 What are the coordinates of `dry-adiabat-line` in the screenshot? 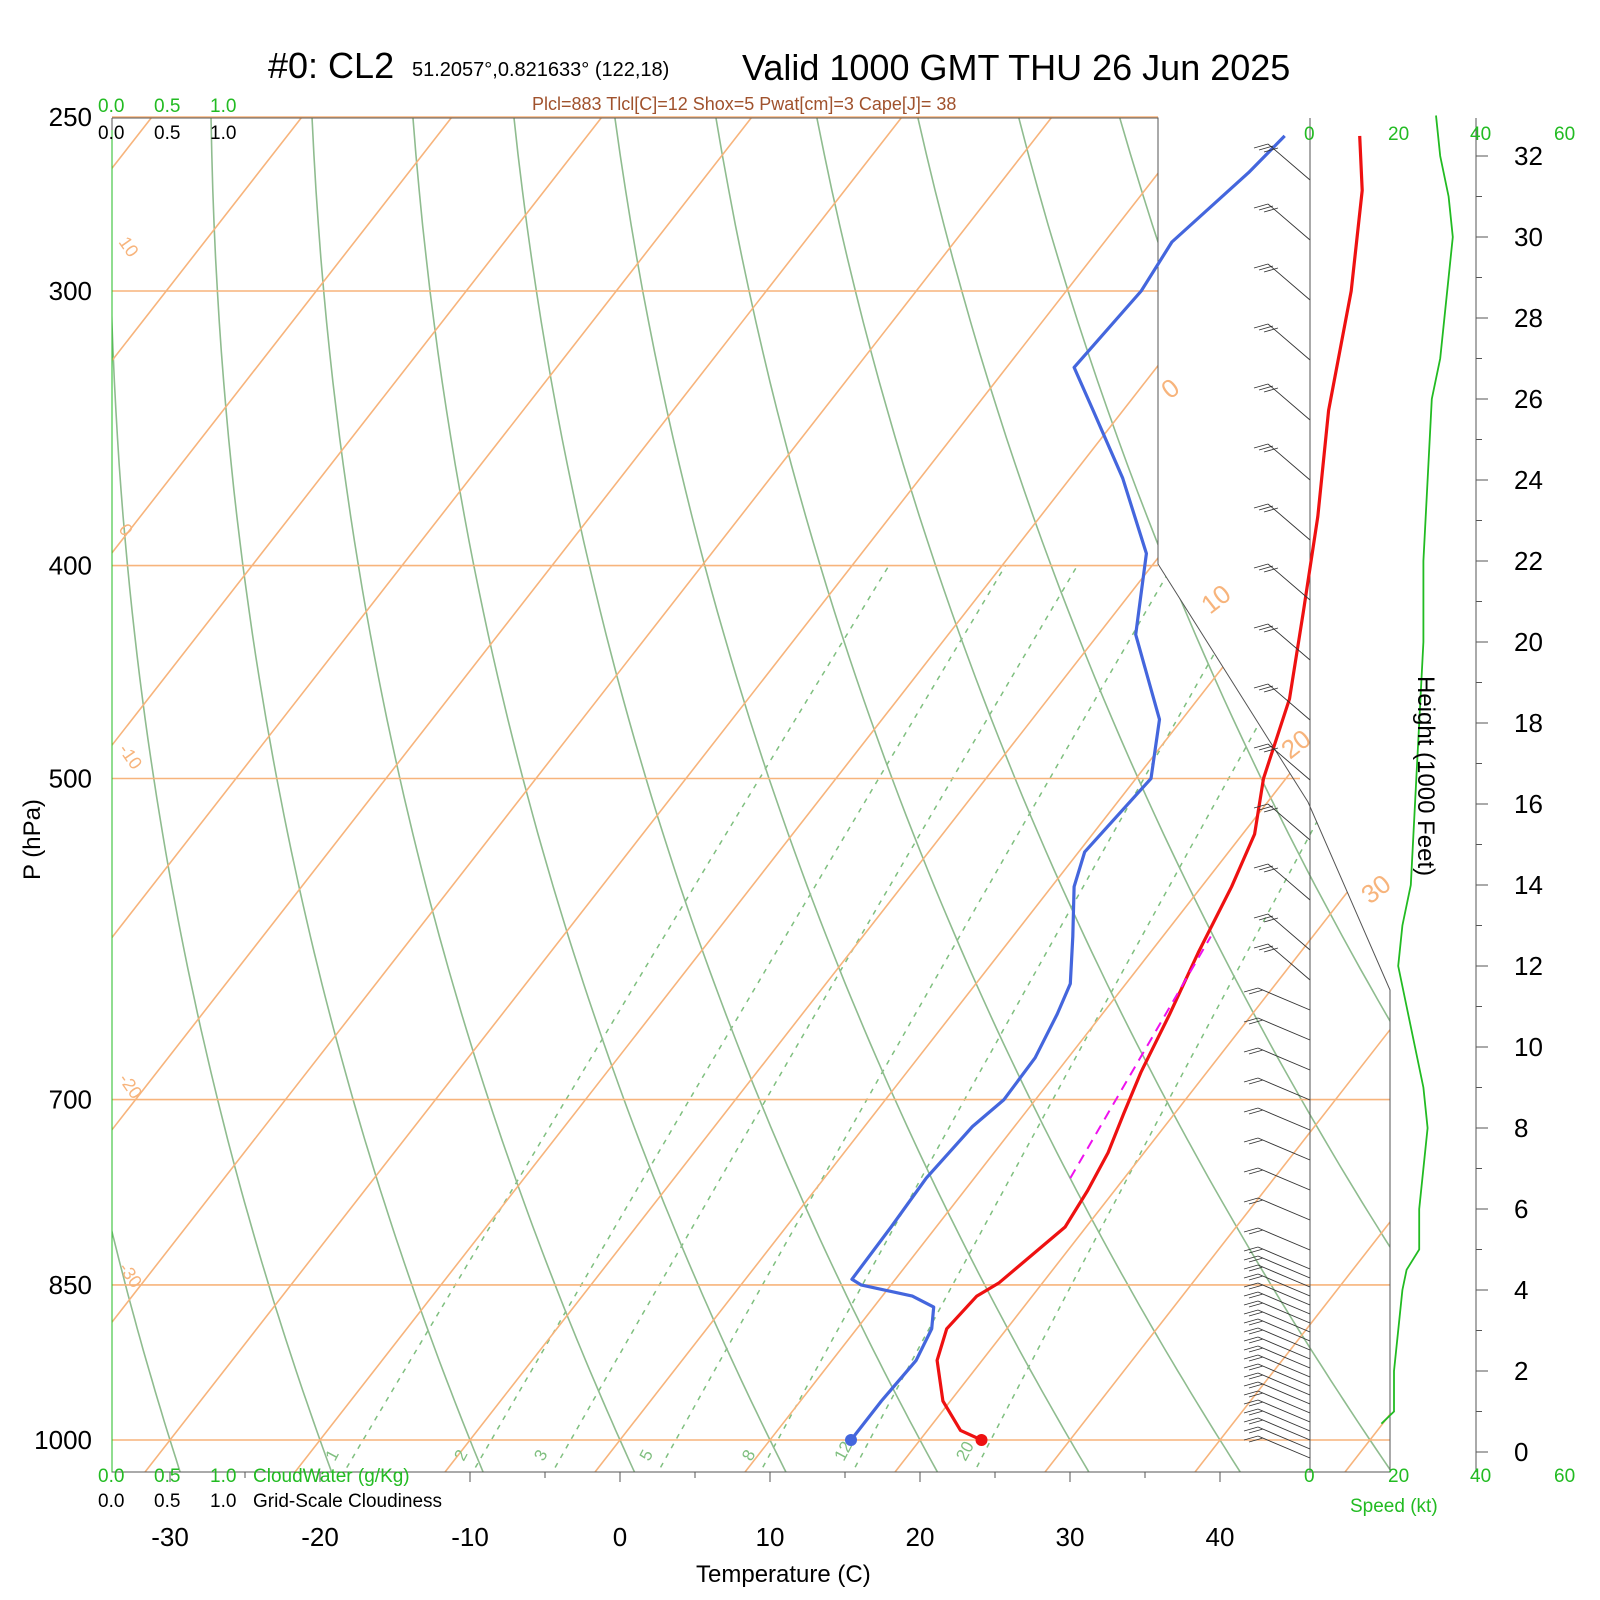 It's located at (16, 782).